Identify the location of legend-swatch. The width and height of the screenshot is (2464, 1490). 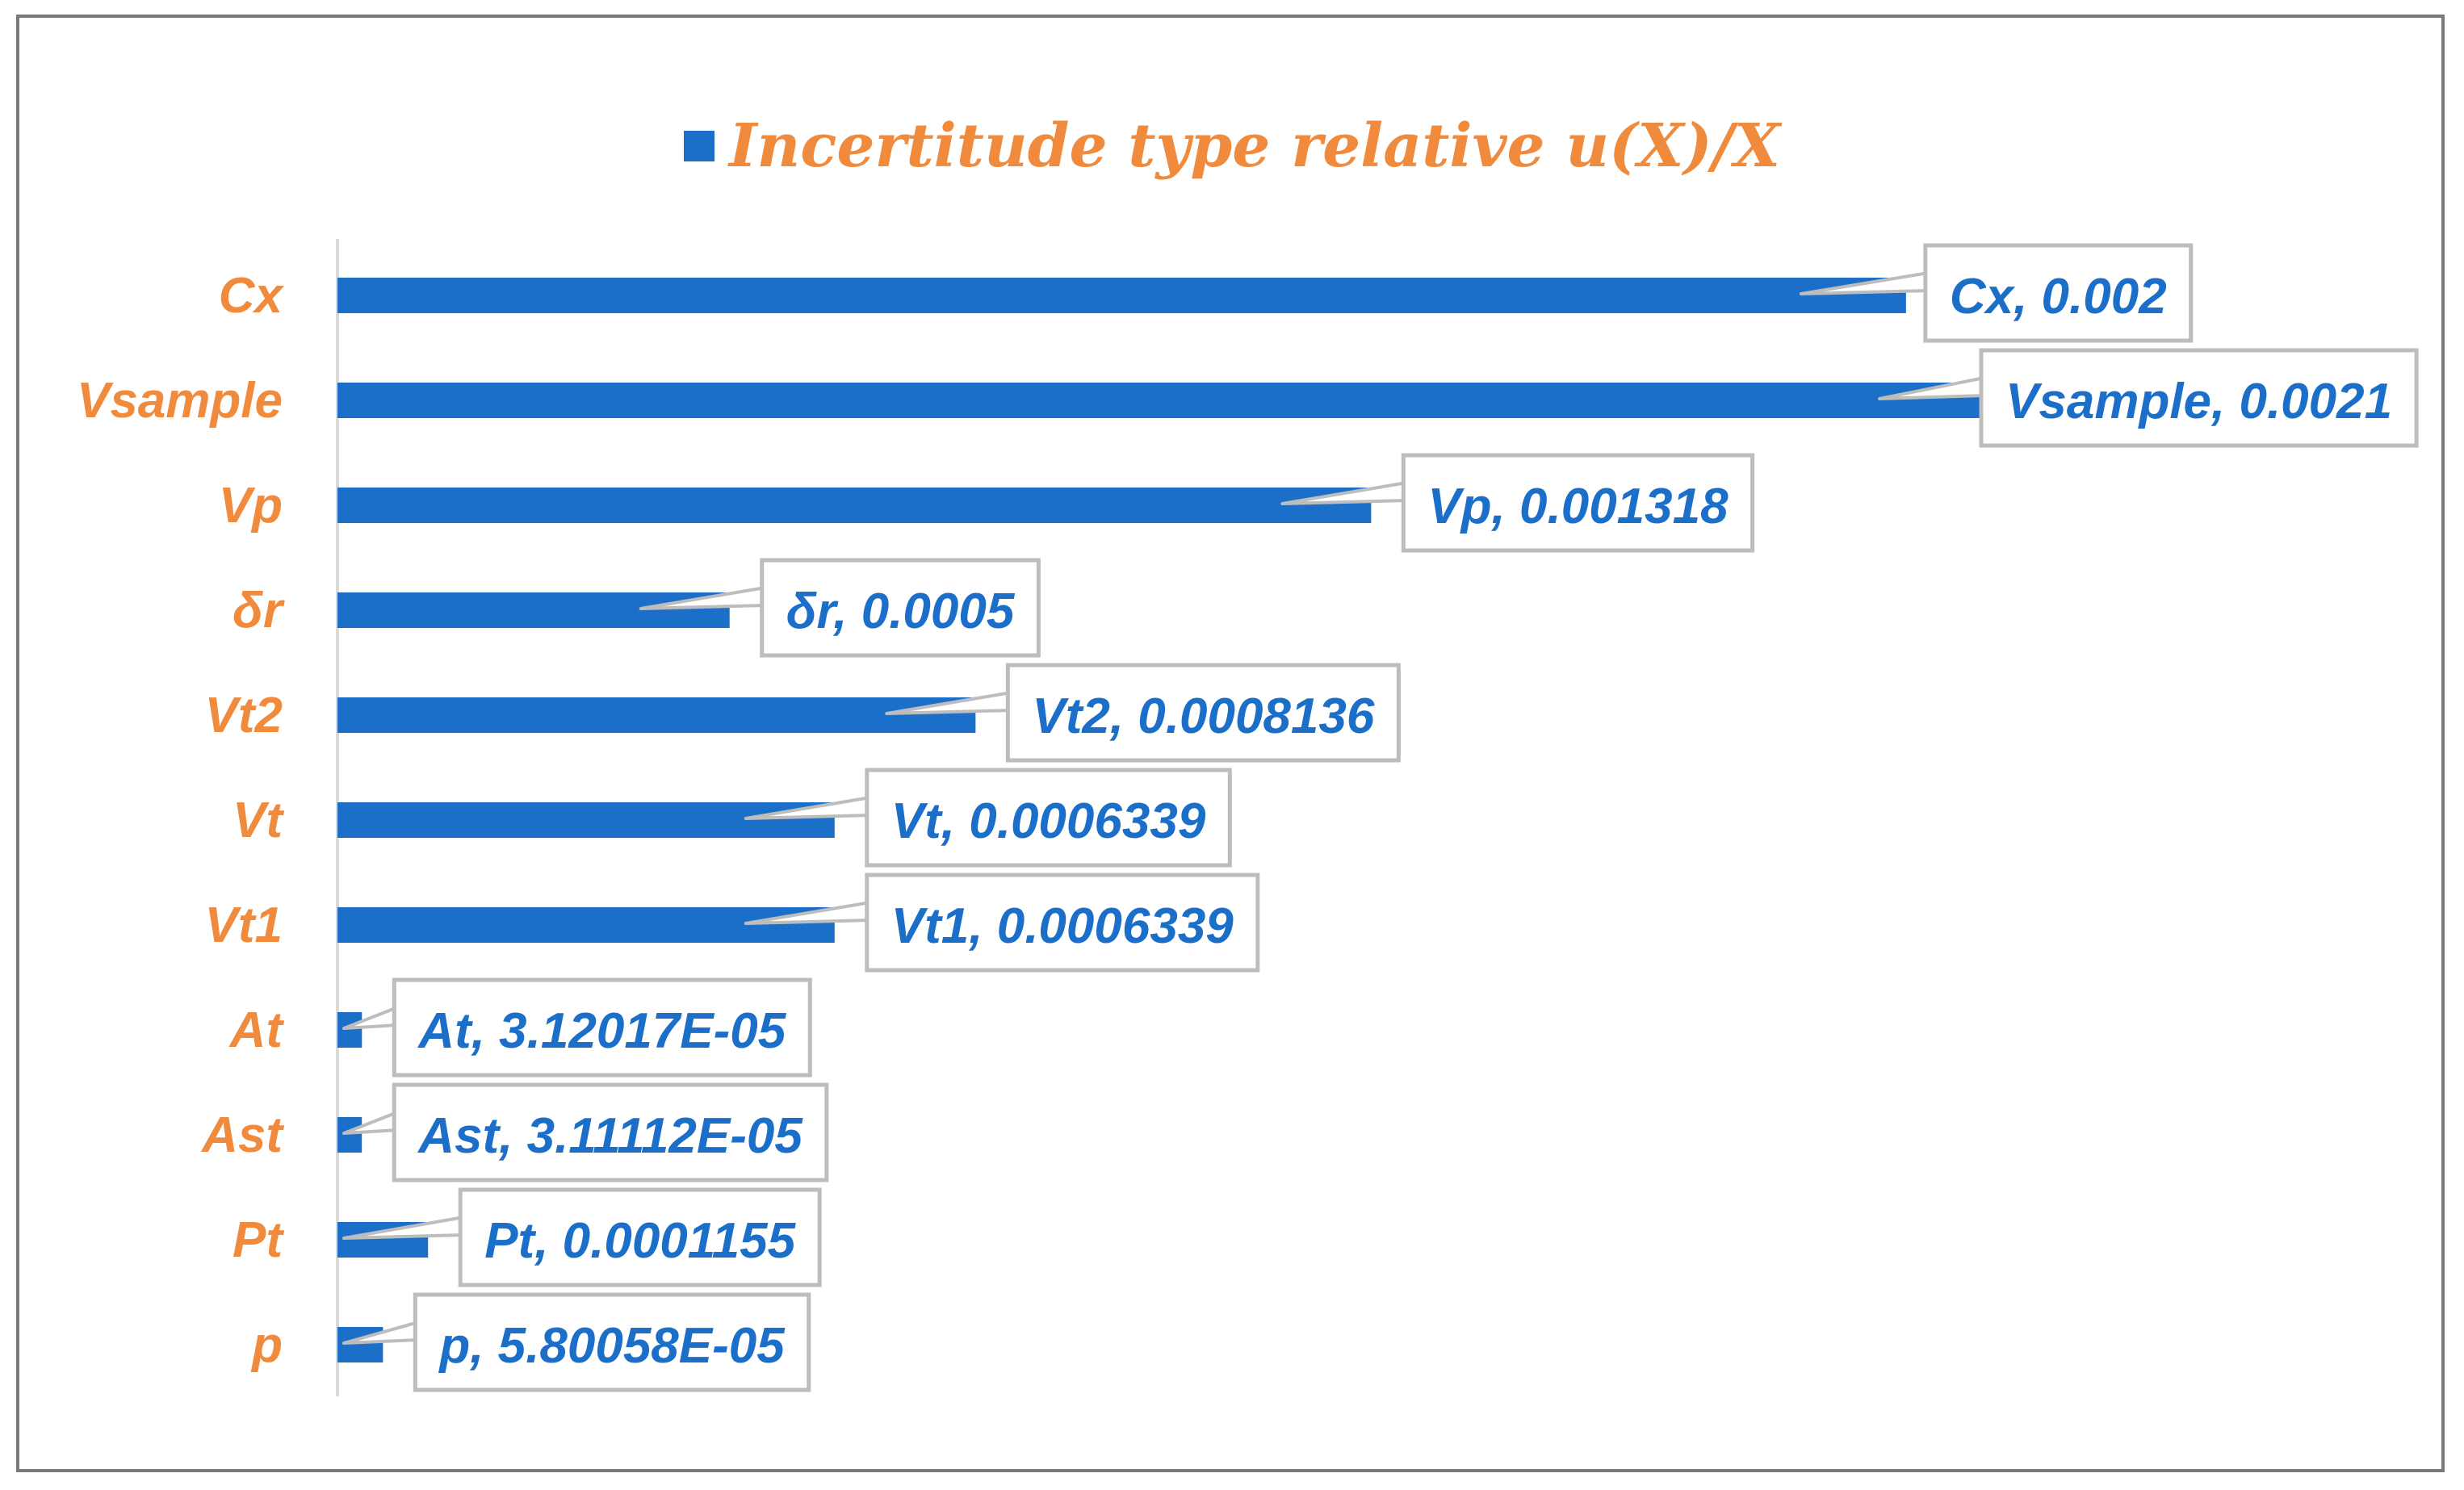
(698, 145).